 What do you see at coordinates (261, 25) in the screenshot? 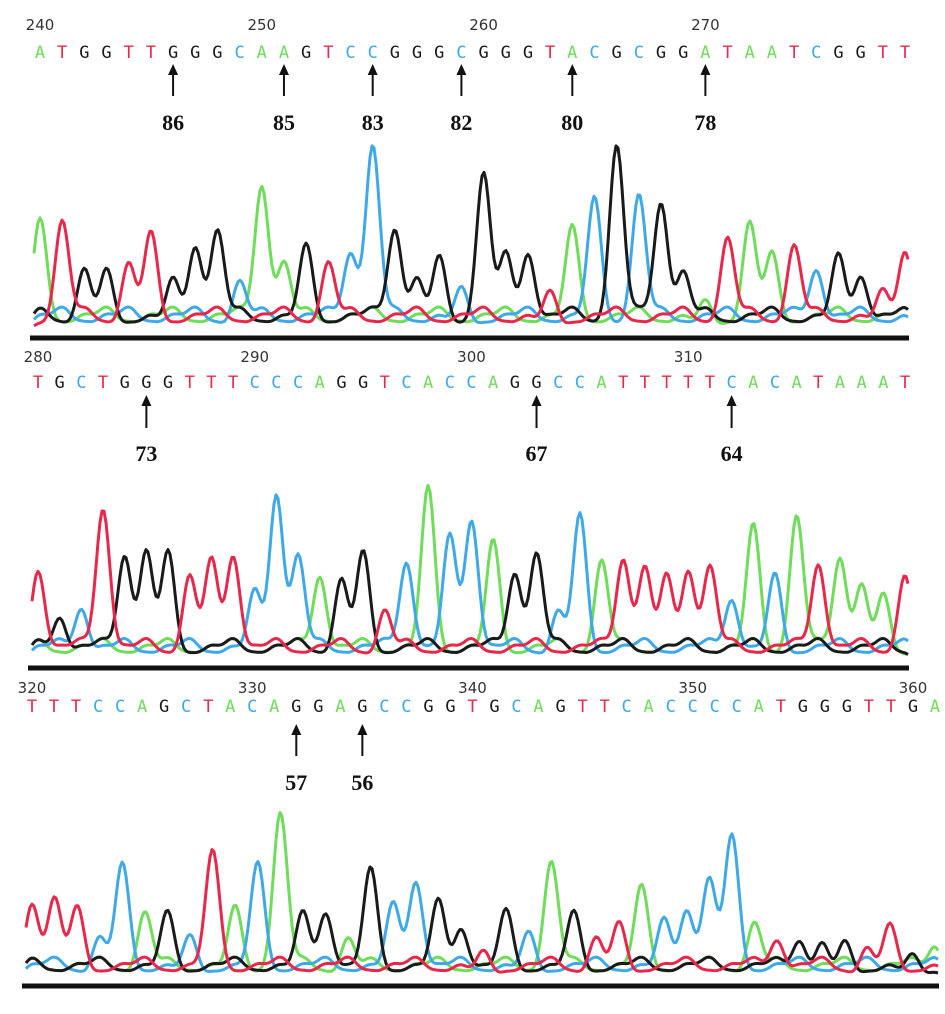
I see `position-label: 250` at bounding box center [261, 25].